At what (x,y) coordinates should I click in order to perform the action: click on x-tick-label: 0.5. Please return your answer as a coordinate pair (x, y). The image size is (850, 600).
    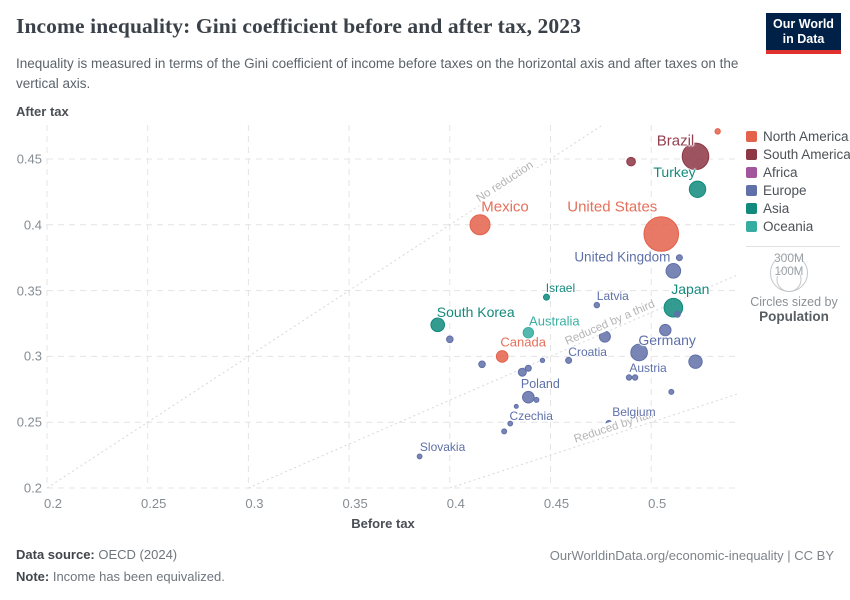
    Looking at the image, I should click on (657, 503).